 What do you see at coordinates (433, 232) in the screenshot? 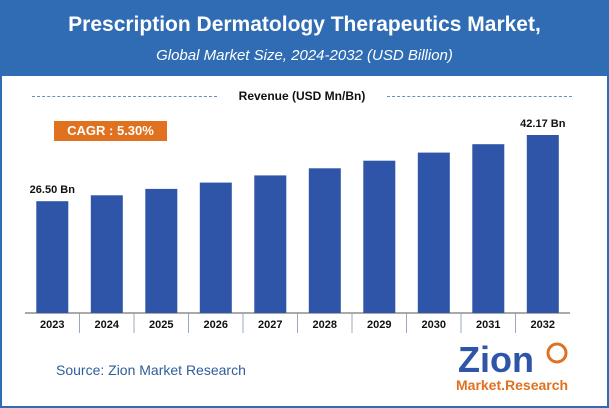
I see `bar-2030` at bounding box center [433, 232].